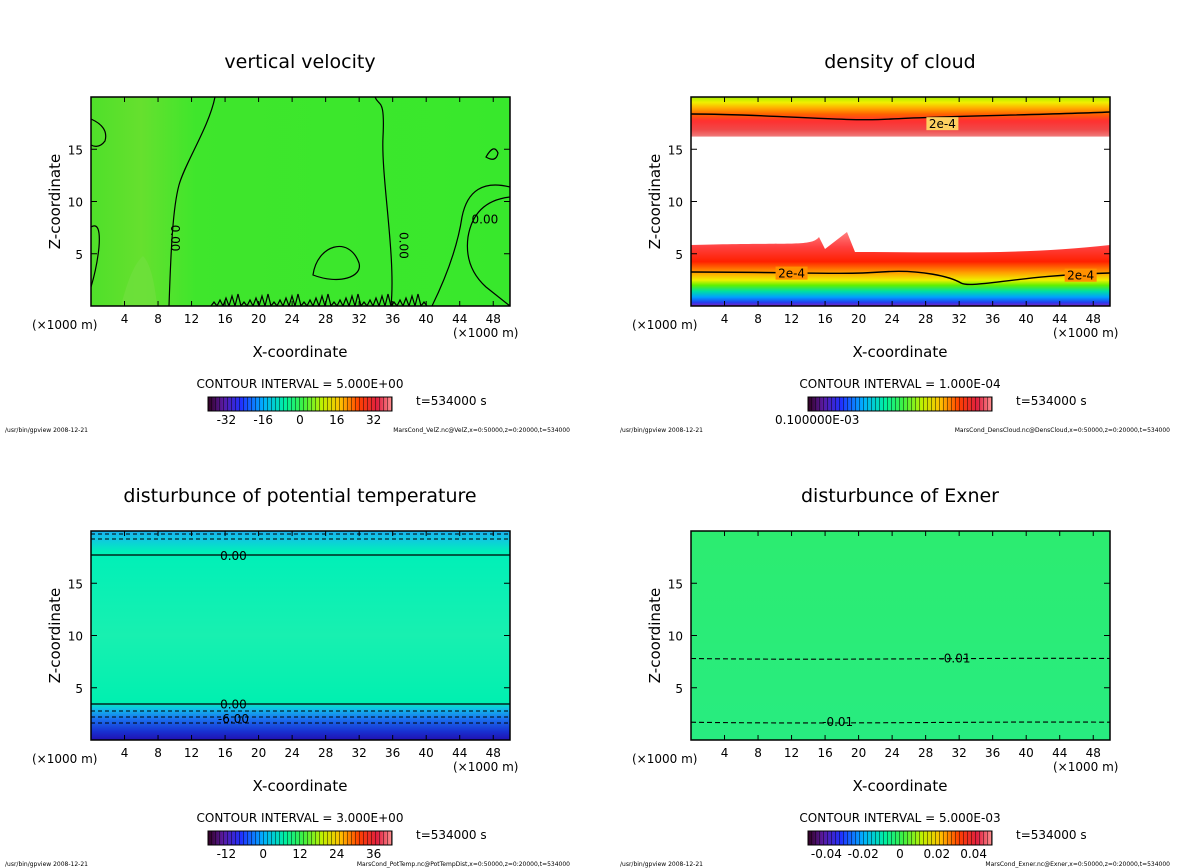 The height and width of the screenshot is (868, 1200). Describe the element at coordinates (899, 384) in the screenshot. I see `contour-interval-text: CONTOUR INTERVAL = 1.000E-04` at that location.